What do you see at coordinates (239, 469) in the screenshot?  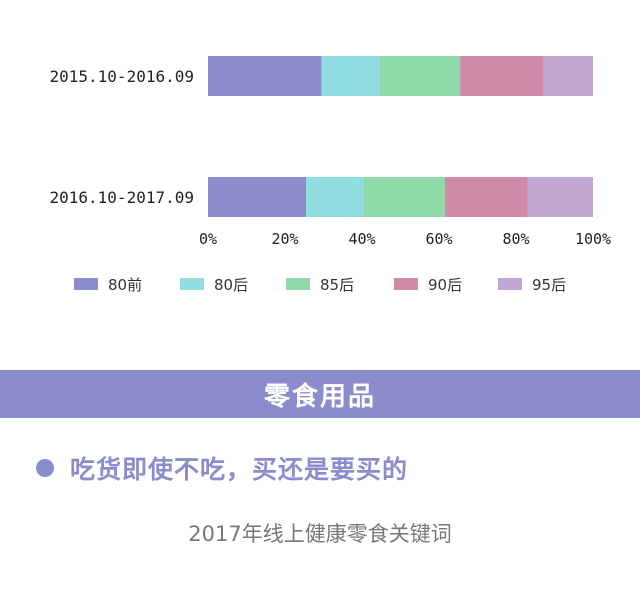 I see `headline-text: 吃货即使不吃，买还是要买的` at bounding box center [239, 469].